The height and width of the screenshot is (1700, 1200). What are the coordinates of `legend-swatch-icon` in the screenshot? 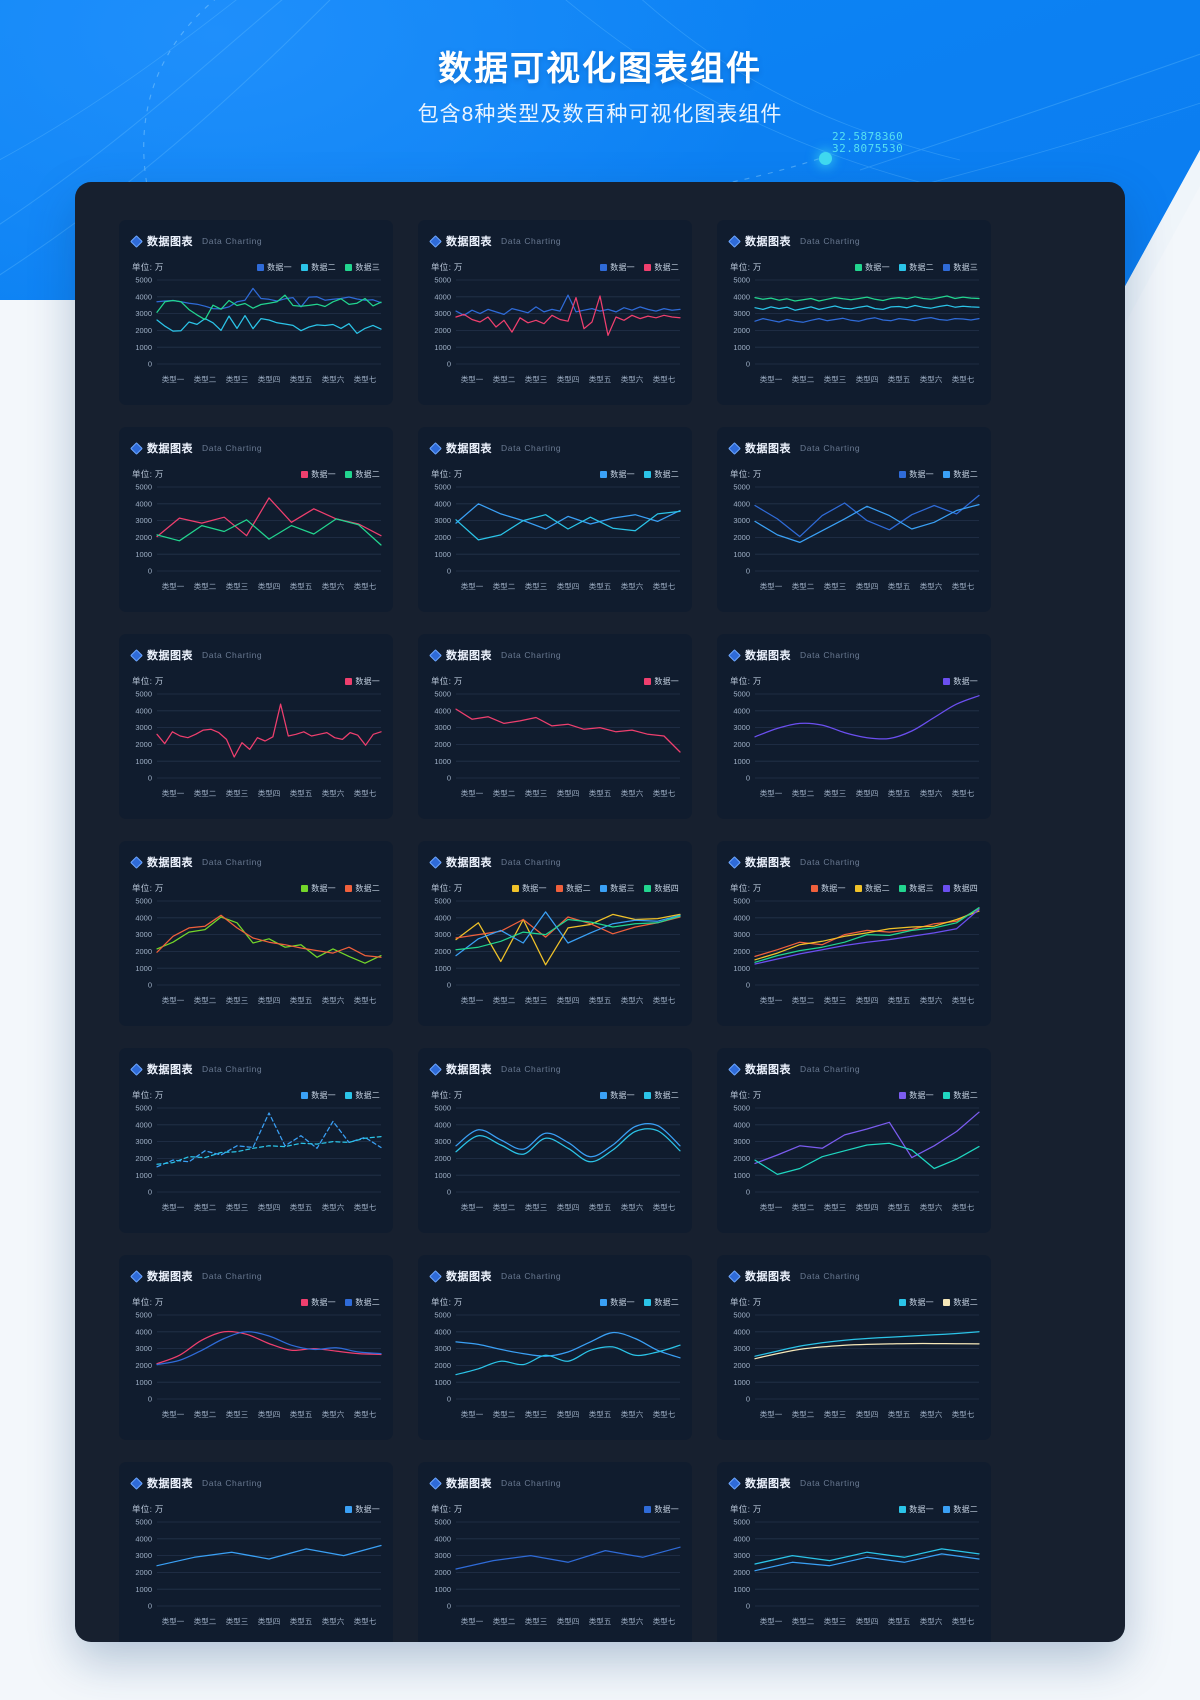 It's located at (515, 888).